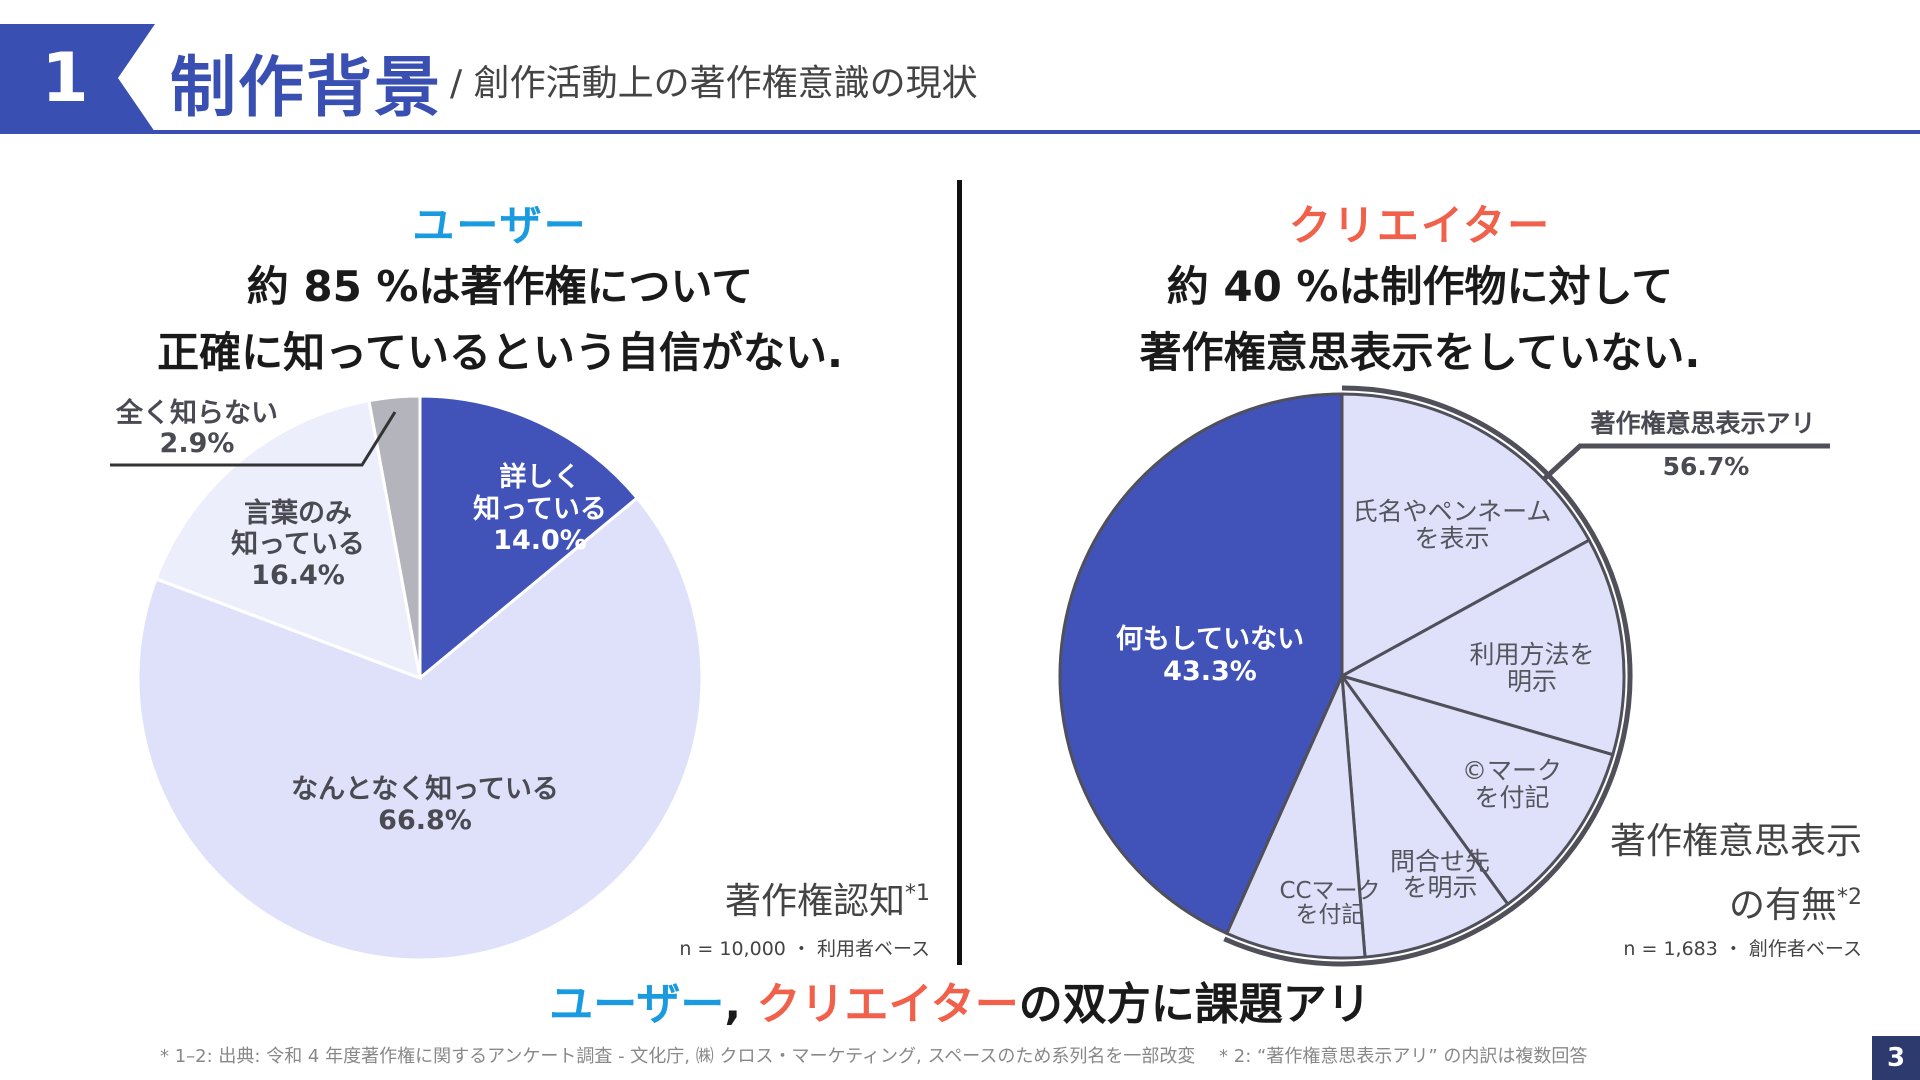  Describe the element at coordinates (887, 1004) in the screenshot. I see `conclusion-creator: クリエイター` at that location.